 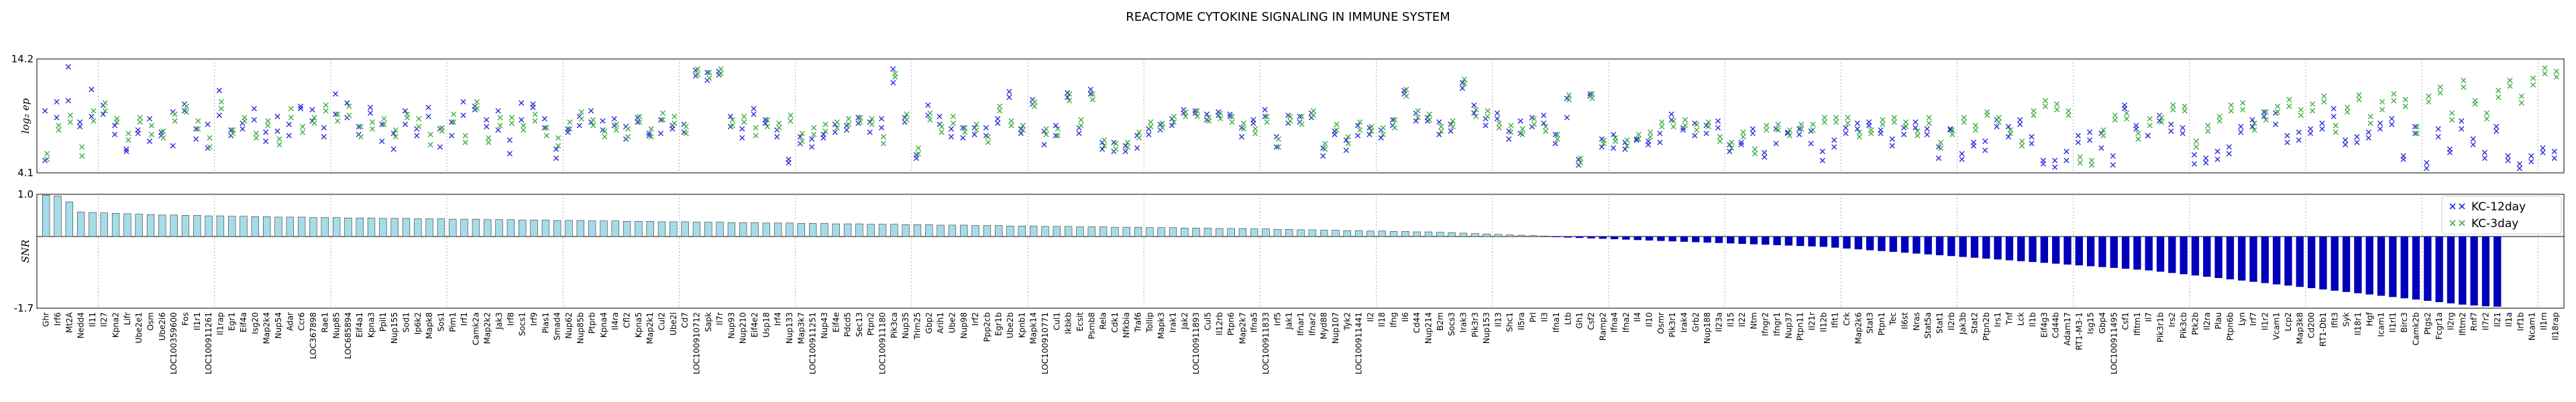 I want to click on gene-label: Mapk3, so click(x=1161, y=325).